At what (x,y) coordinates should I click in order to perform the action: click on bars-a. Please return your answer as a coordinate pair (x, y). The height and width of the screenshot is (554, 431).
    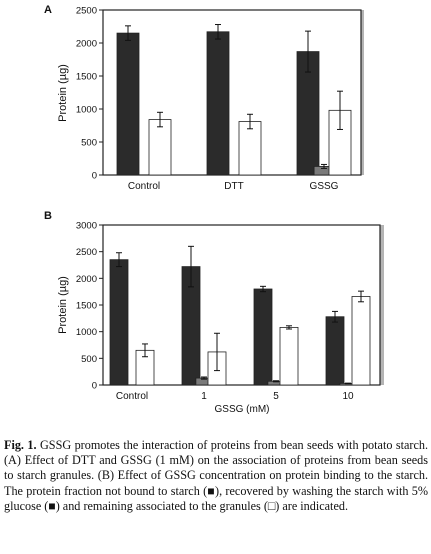
    Looking at the image, I should click on (234, 103).